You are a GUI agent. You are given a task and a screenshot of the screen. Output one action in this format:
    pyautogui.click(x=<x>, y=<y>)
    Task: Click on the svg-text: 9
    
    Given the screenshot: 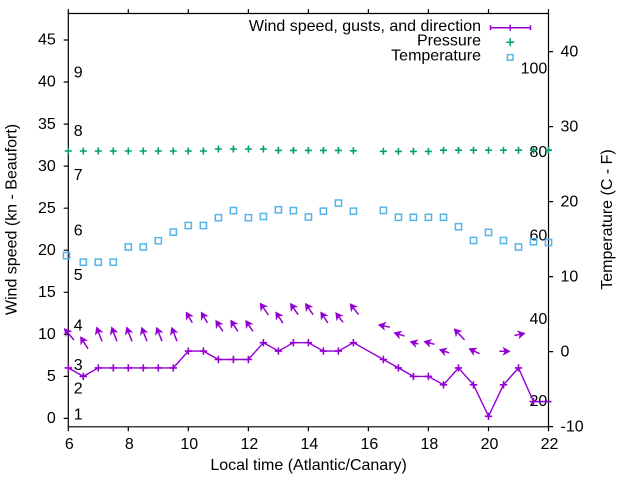 What is the action you would take?
    pyautogui.click(x=78, y=72)
    